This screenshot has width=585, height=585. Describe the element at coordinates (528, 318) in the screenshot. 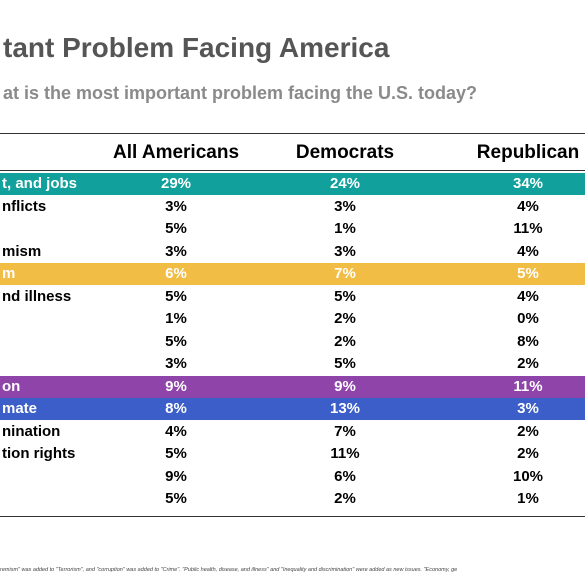

I see `cell: 0%` at that location.